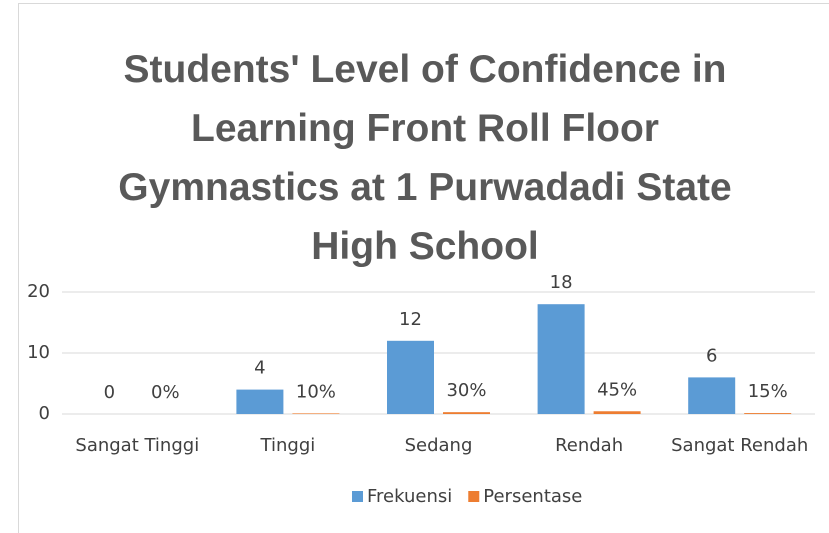 Image resolution: width=829 pixels, height=533 pixels. Describe the element at coordinates (38, 291) in the screenshot. I see `y-tick-label: 20` at that location.